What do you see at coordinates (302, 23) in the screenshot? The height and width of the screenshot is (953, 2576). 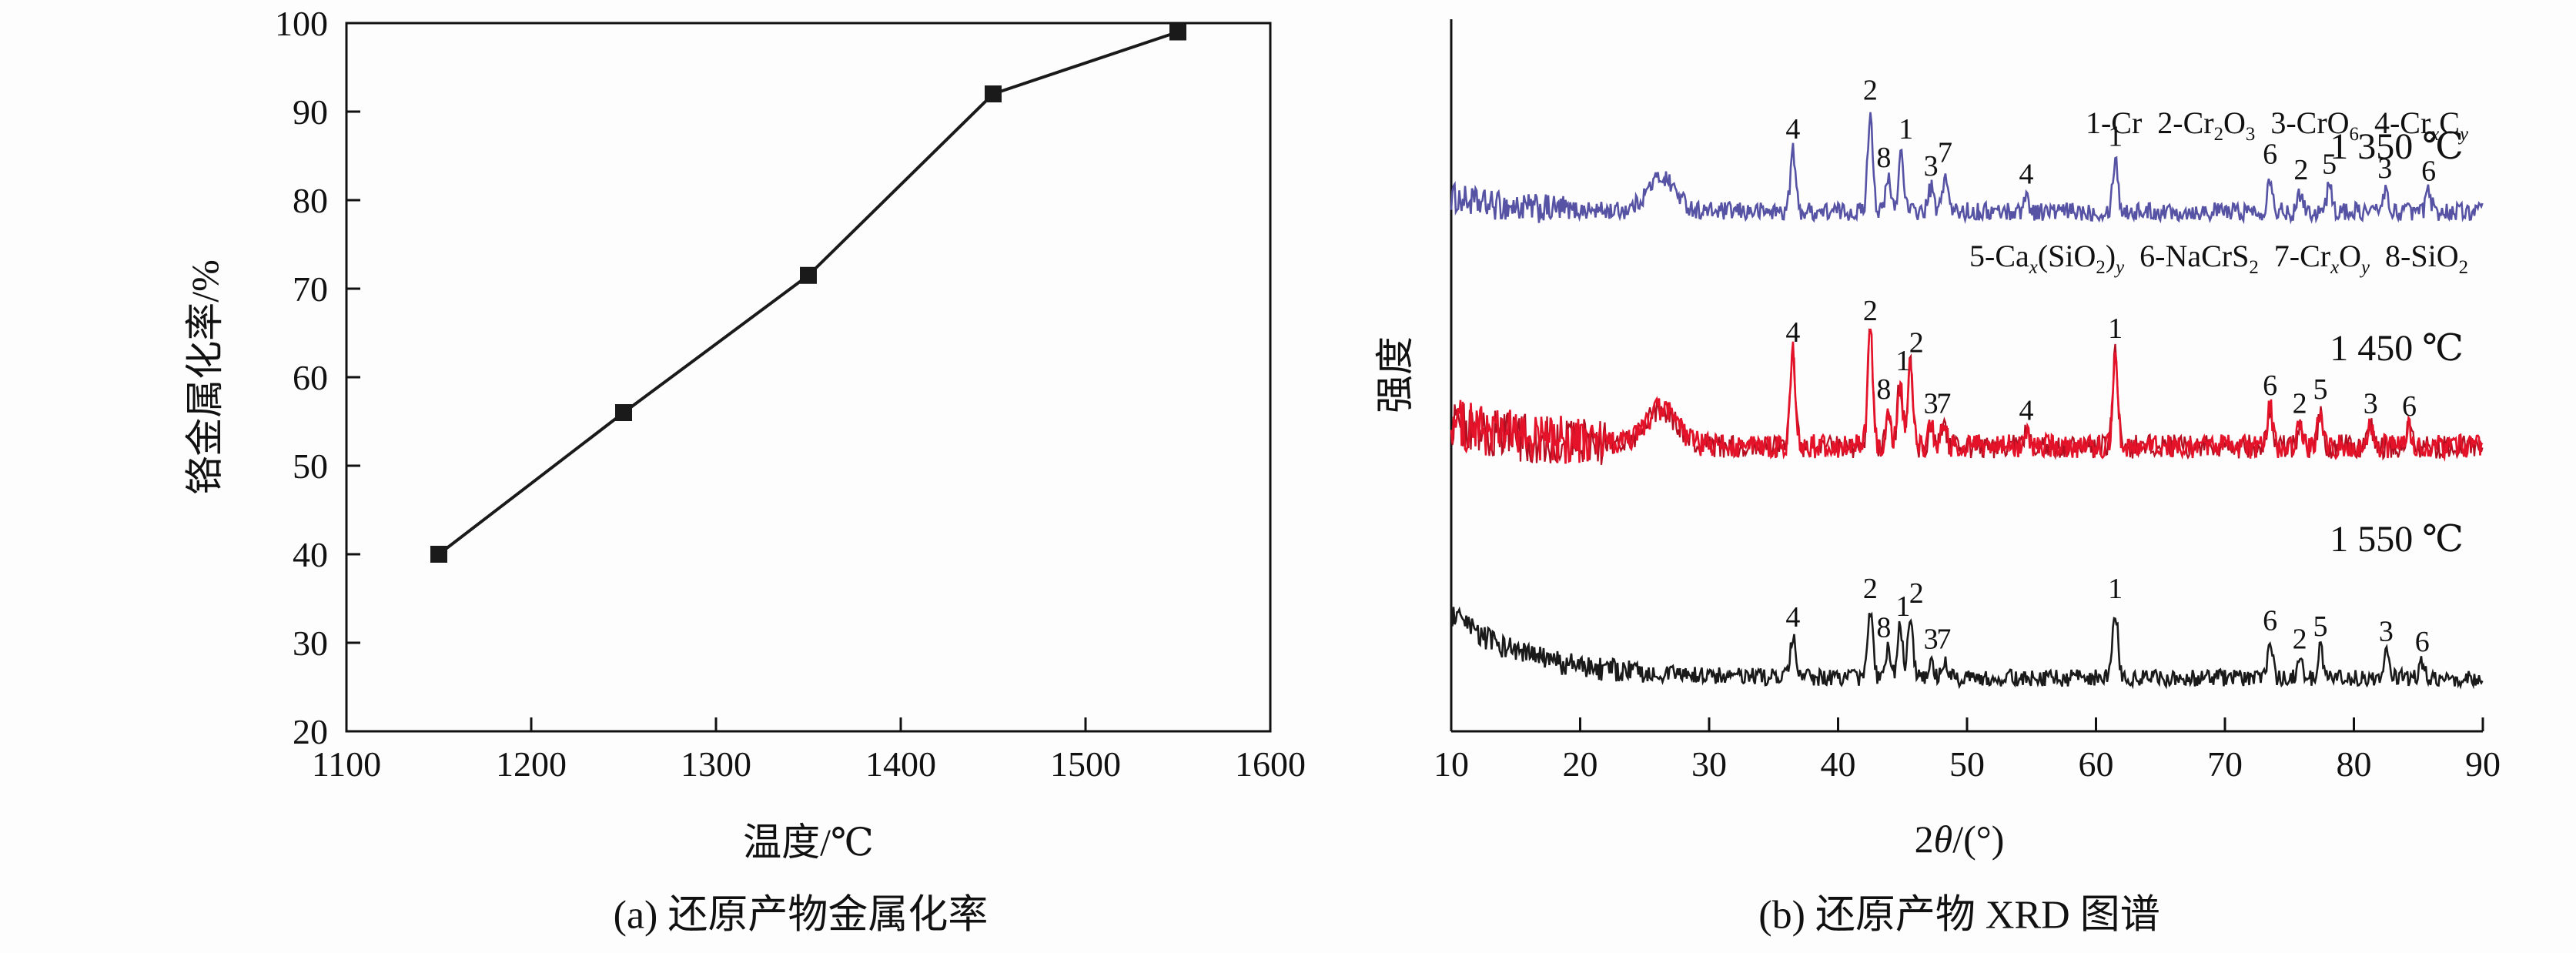 I see `y-tick-label: 100` at bounding box center [302, 23].